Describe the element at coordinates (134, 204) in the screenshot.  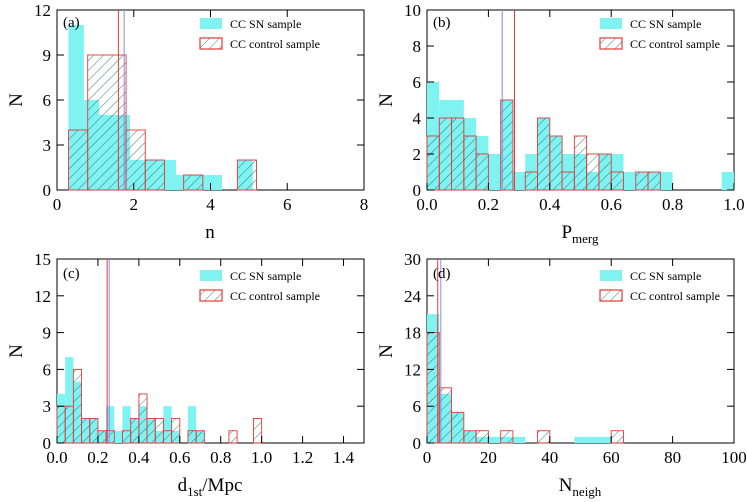
I see `x-tick-label: 2` at that location.